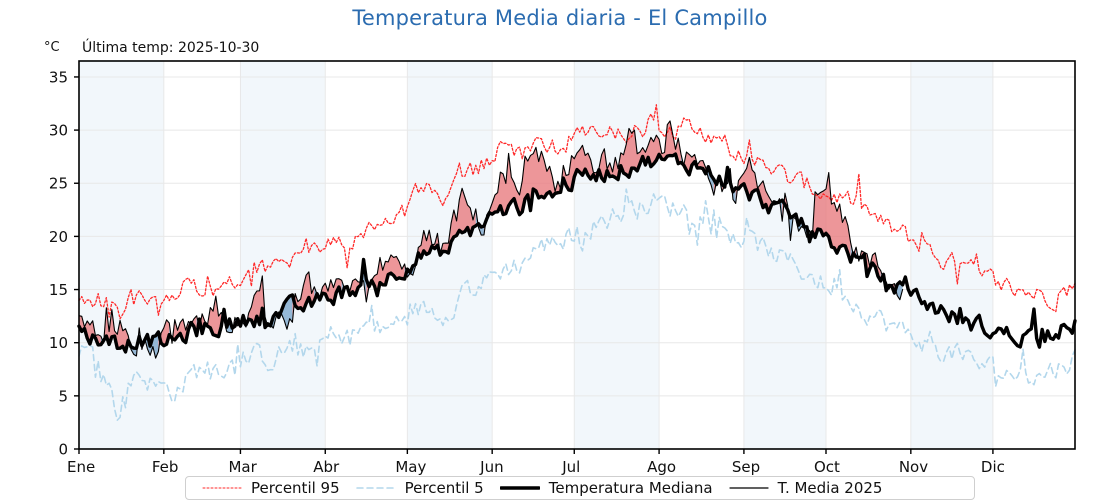 The image size is (1120, 500). What do you see at coordinates (63, 450) in the screenshot?
I see `svg-text: 0` at bounding box center [63, 450].